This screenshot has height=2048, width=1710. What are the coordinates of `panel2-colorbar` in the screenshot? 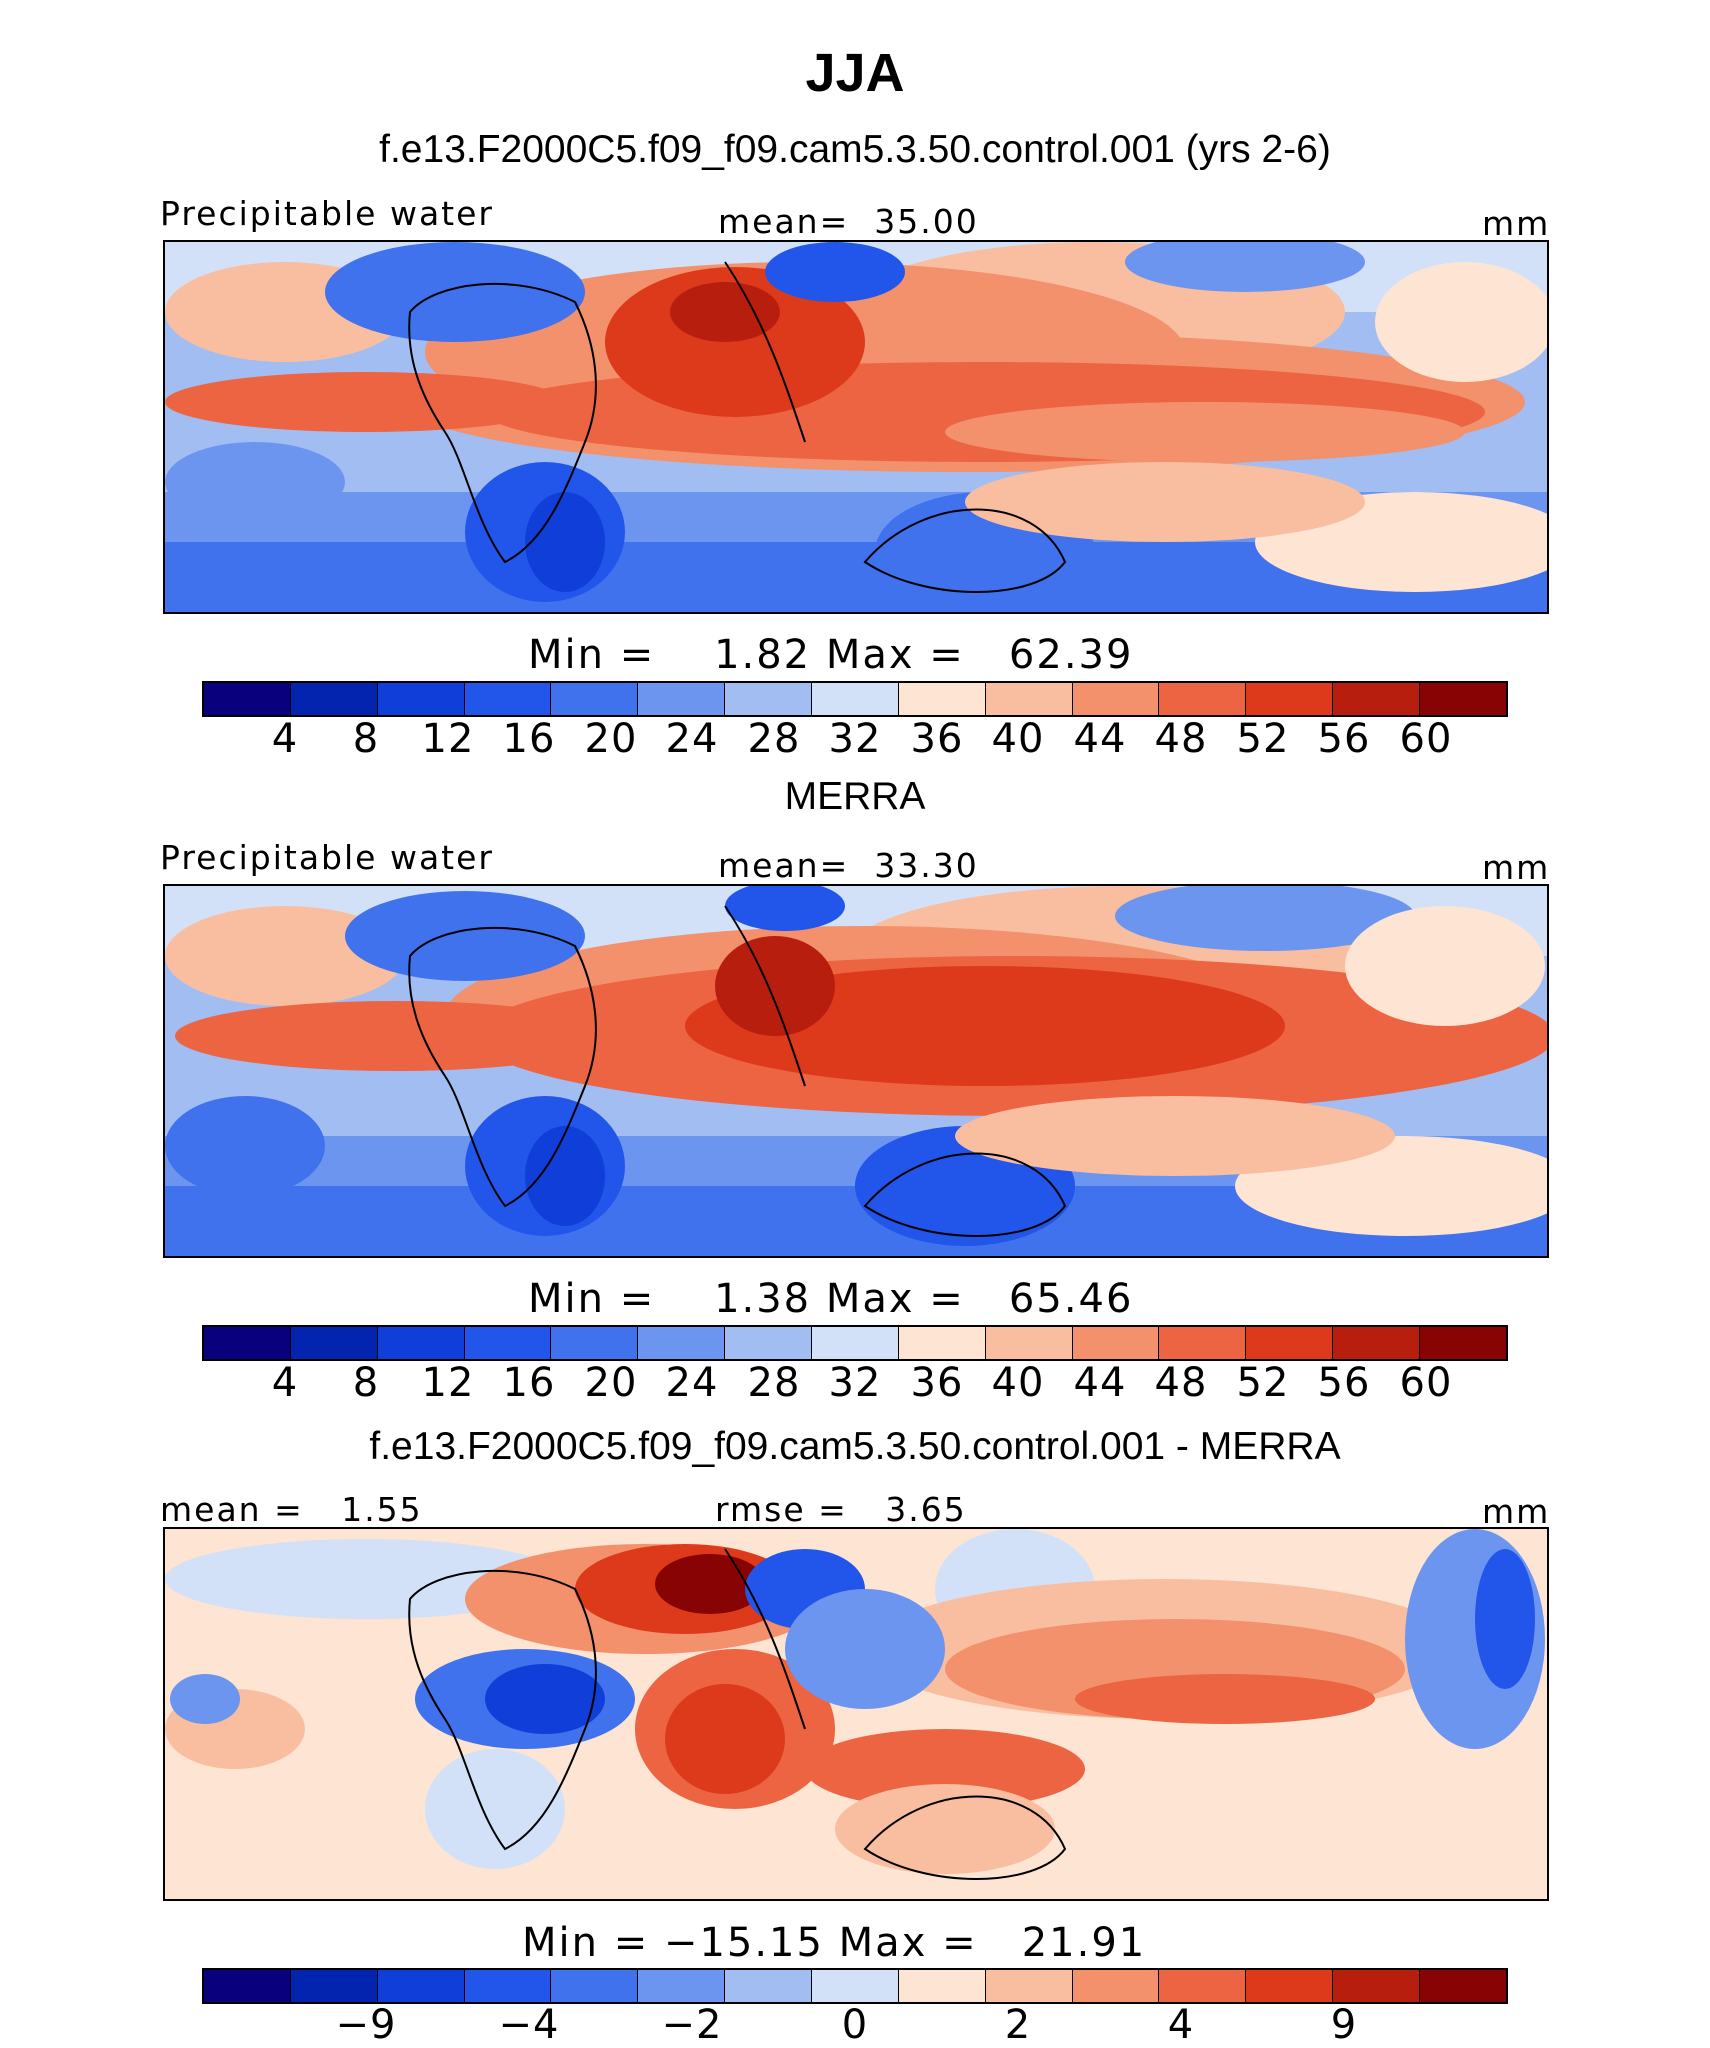 It's located at (855, 1343).